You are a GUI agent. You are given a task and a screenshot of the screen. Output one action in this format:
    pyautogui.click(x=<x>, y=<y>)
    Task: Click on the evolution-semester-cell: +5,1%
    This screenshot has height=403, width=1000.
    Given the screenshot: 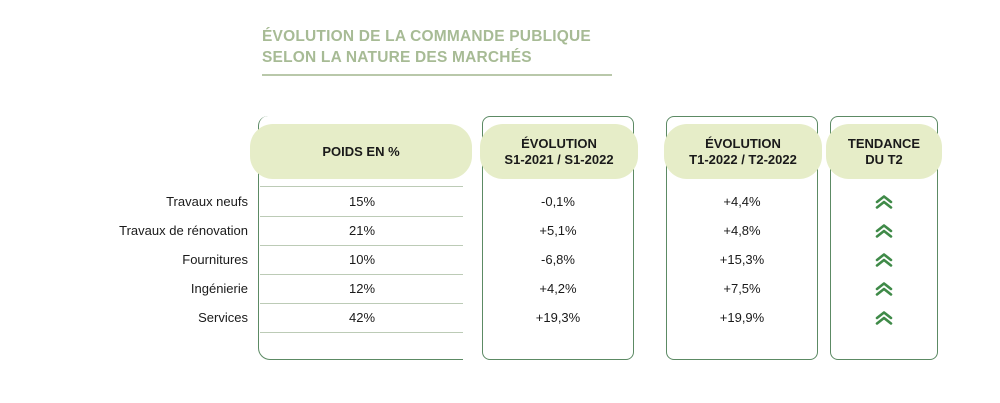 What is the action you would take?
    pyautogui.click(x=558, y=230)
    